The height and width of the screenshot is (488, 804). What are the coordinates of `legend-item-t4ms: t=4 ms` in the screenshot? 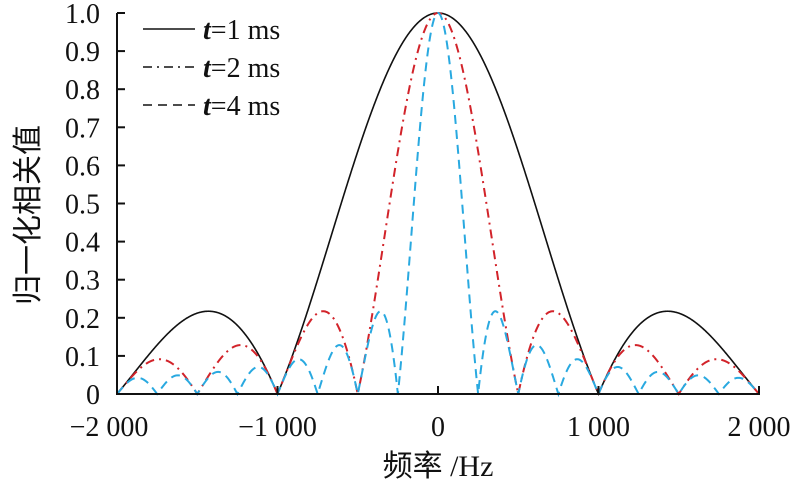 It's located at (211, 106).